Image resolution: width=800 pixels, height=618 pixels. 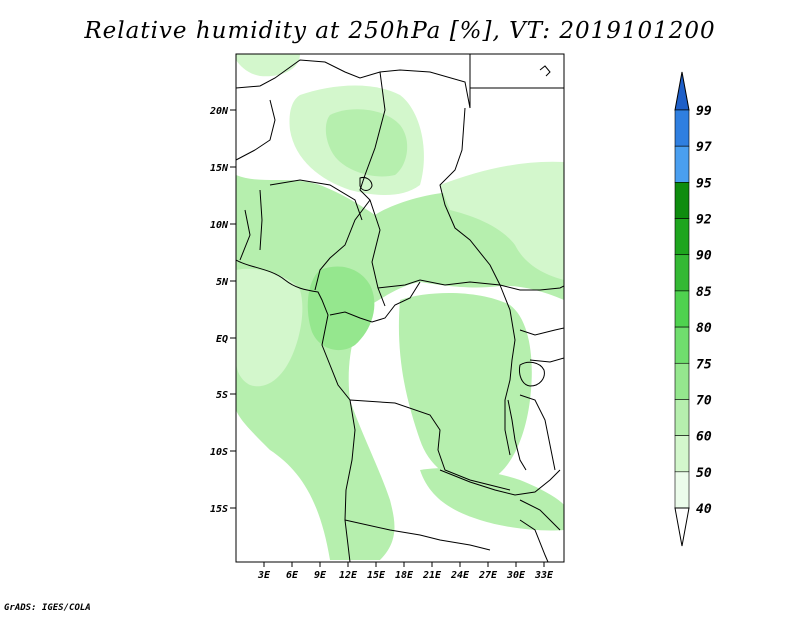 What do you see at coordinates (47, 608) in the screenshot?
I see `grads-credit: GrADS: IGES/COLA` at bounding box center [47, 608].